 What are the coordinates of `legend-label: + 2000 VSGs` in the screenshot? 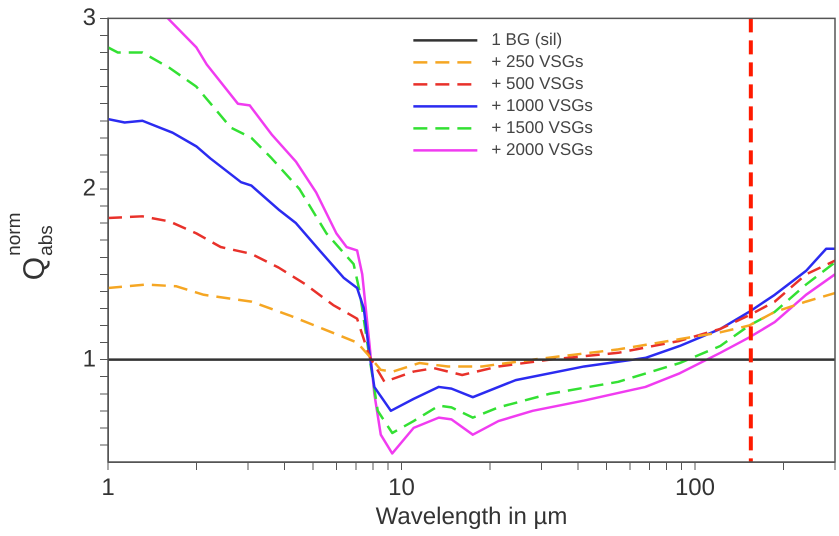 It's located at (542, 150).